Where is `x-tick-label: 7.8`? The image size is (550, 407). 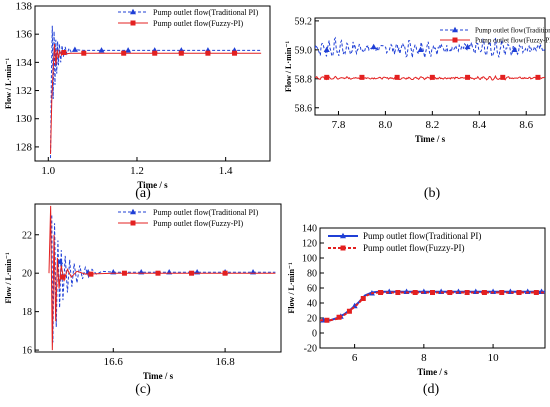 x-tick-label: 7.8 is located at coordinates (339, 125).